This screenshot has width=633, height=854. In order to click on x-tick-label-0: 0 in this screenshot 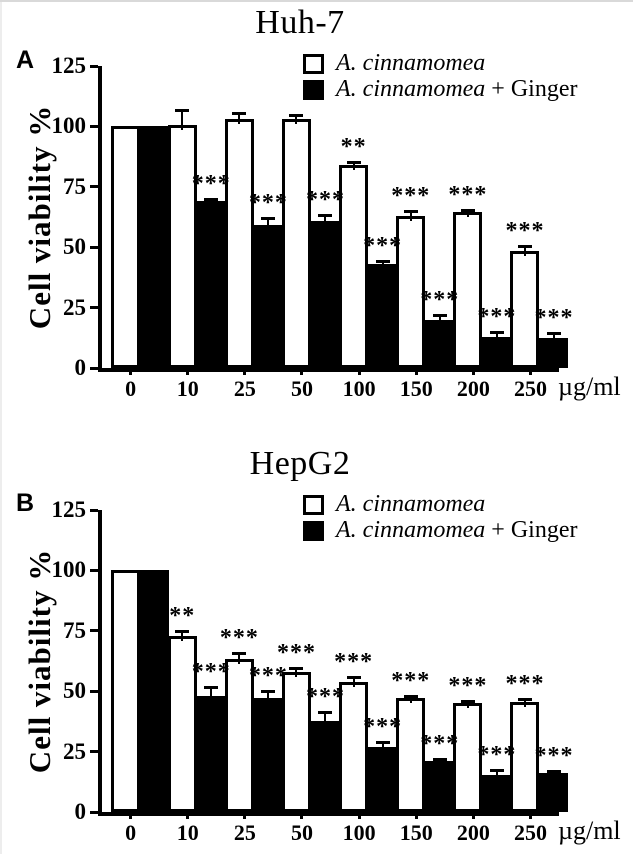, I will do `click(131, 832)`.